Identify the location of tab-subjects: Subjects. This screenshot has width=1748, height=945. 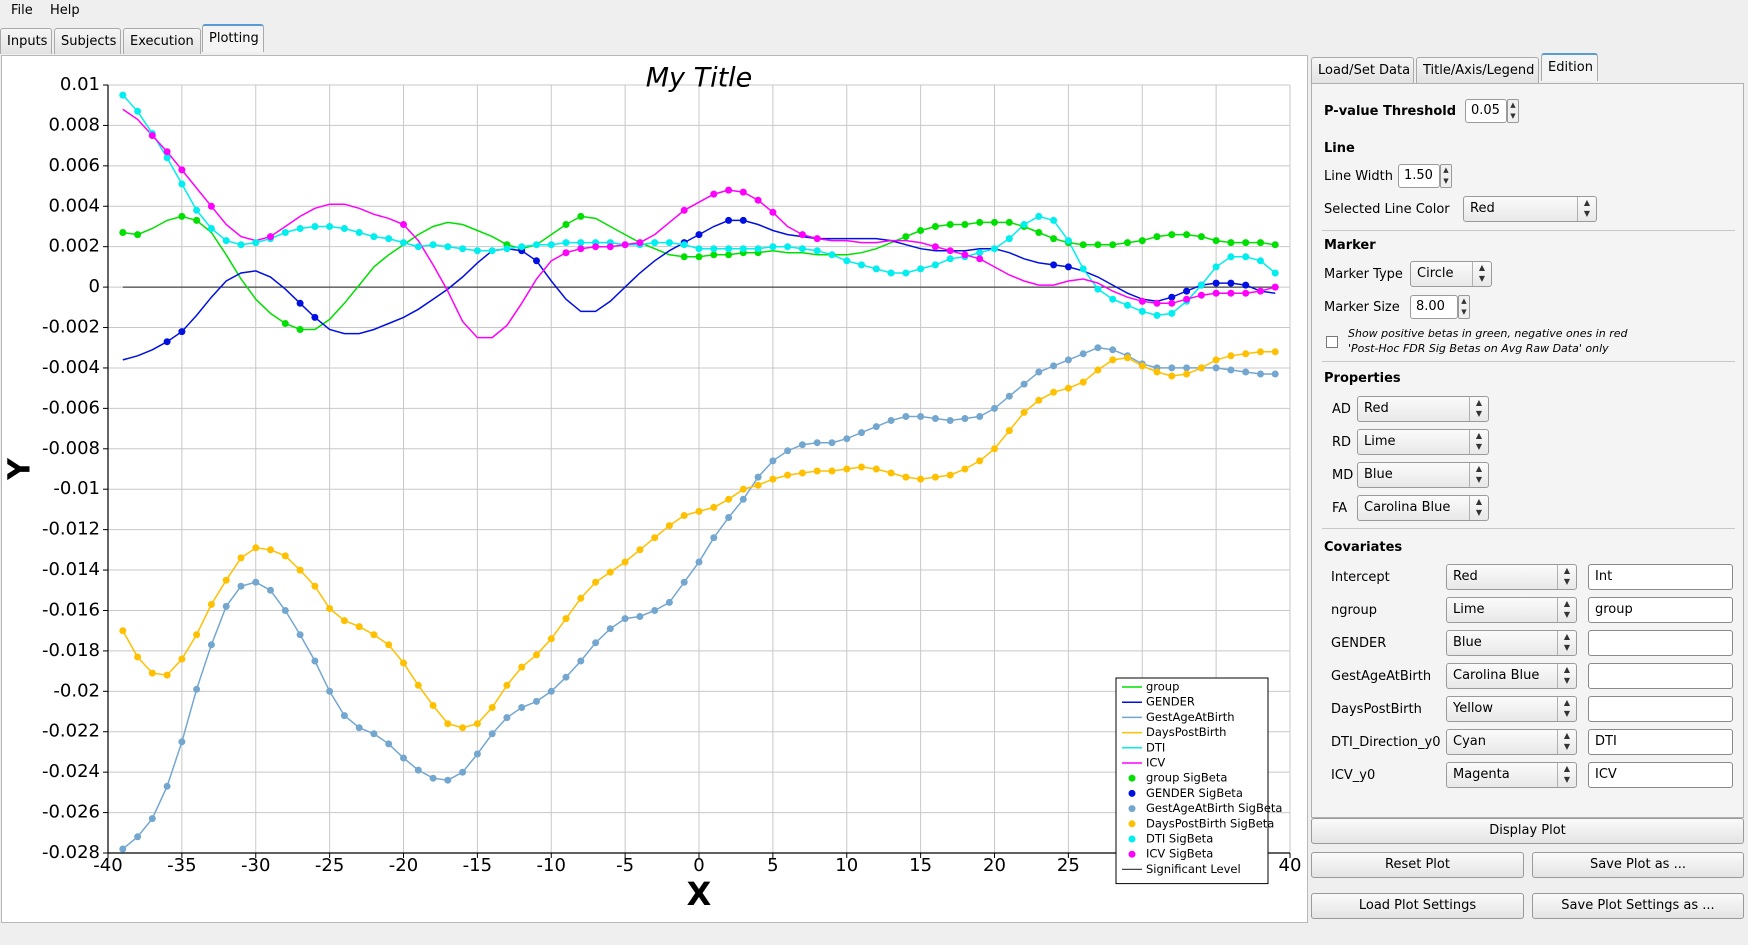
(87, 41).